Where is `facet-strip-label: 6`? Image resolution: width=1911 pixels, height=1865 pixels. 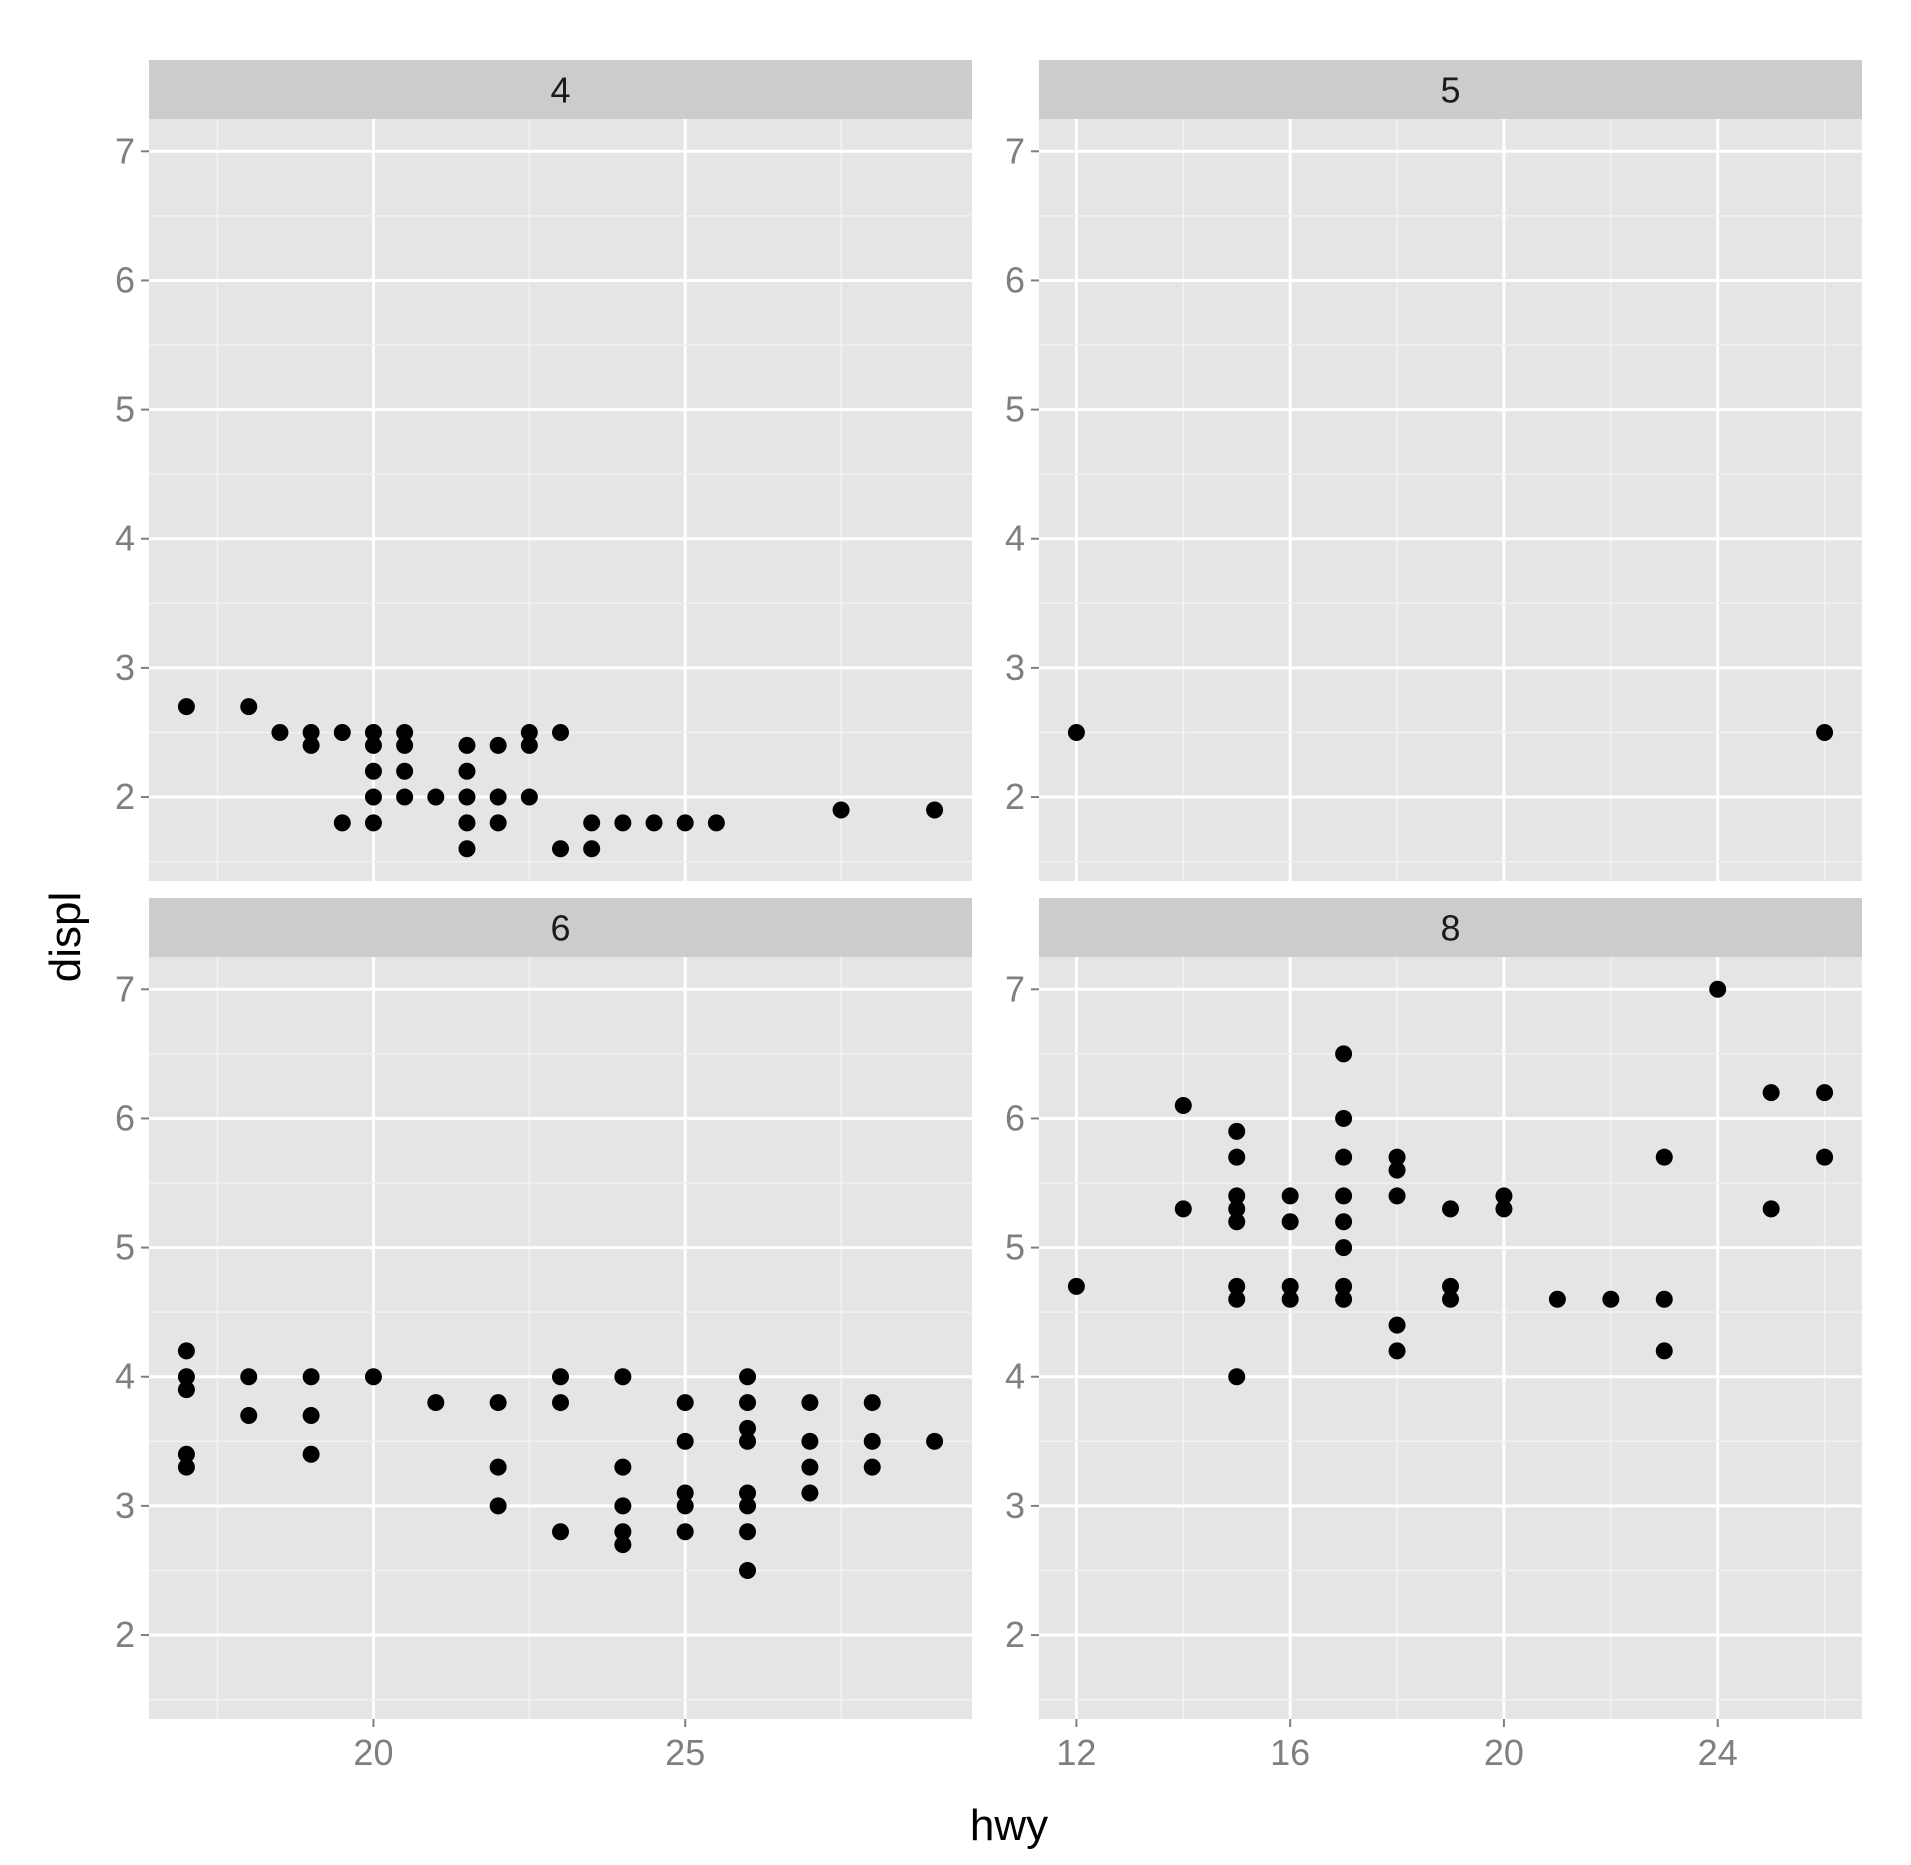 facet-strip-label: 6 is located at coordinates (560, 928).